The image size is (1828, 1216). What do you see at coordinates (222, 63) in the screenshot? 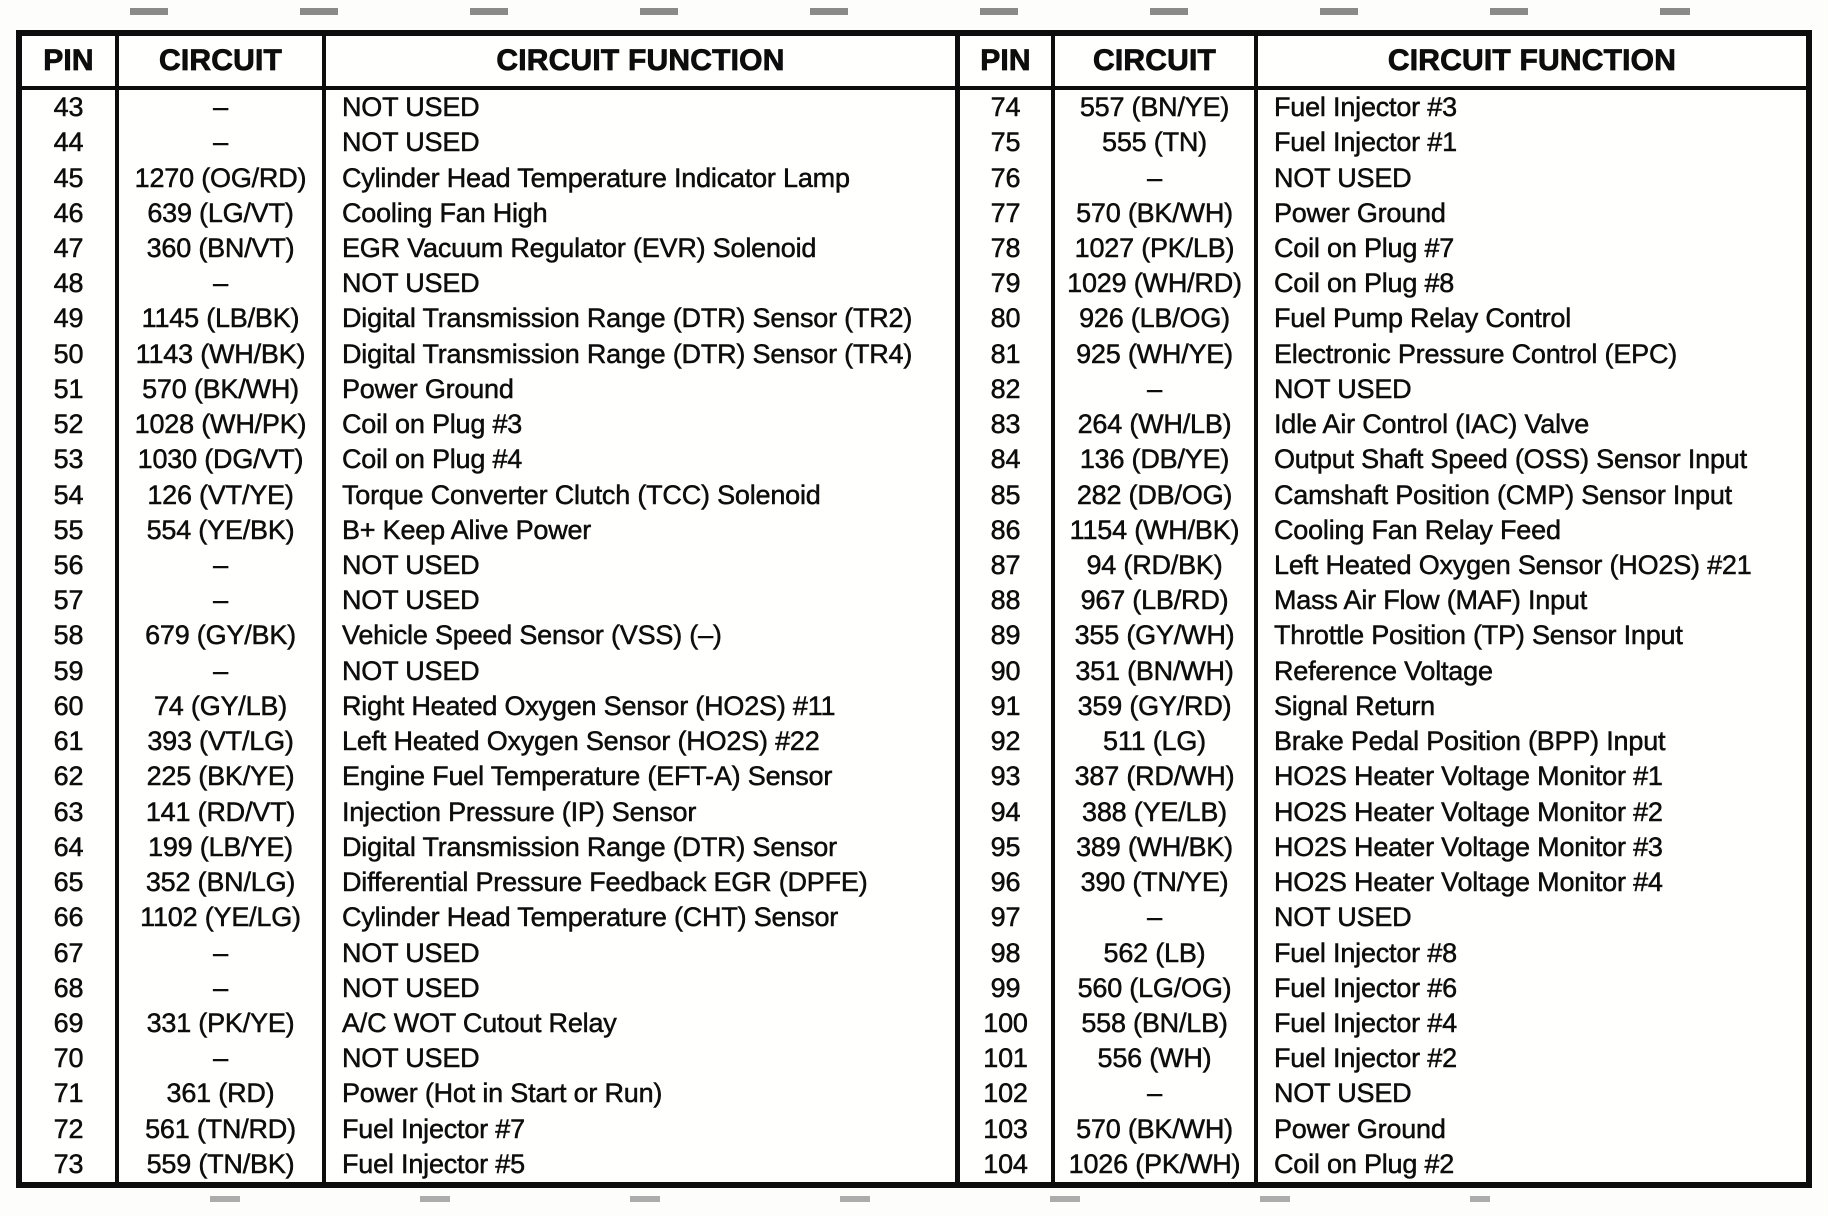
I see `header-circuit-left: CIRCUIT` at bounding box center [222, 63].